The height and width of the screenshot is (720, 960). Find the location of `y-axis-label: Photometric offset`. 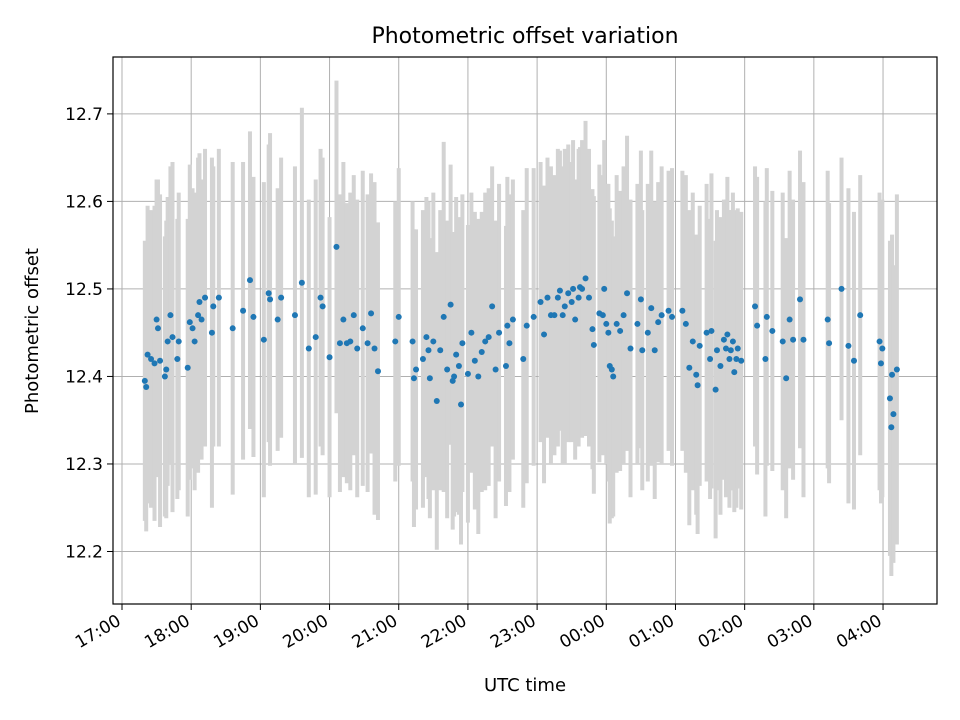

y-axis-label: Photometric offset is located at coordinates (32, 331).